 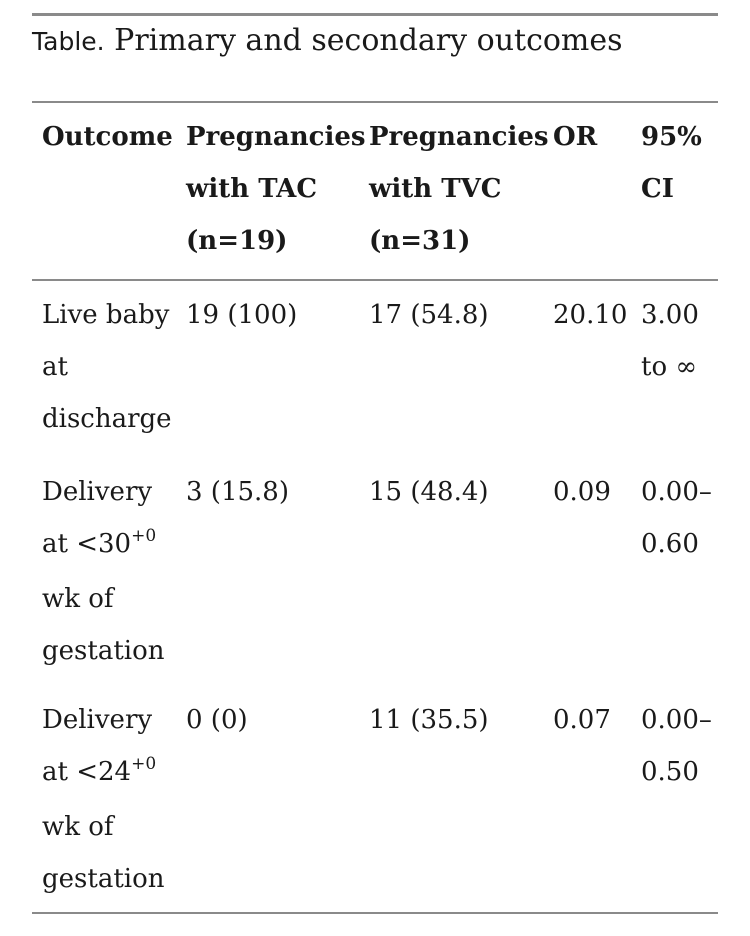 What do you see at coordinates (681, 341) in the screenshot?
I see `row-1-ci: 3.00 to ∞` at bounding box center [681, 341].